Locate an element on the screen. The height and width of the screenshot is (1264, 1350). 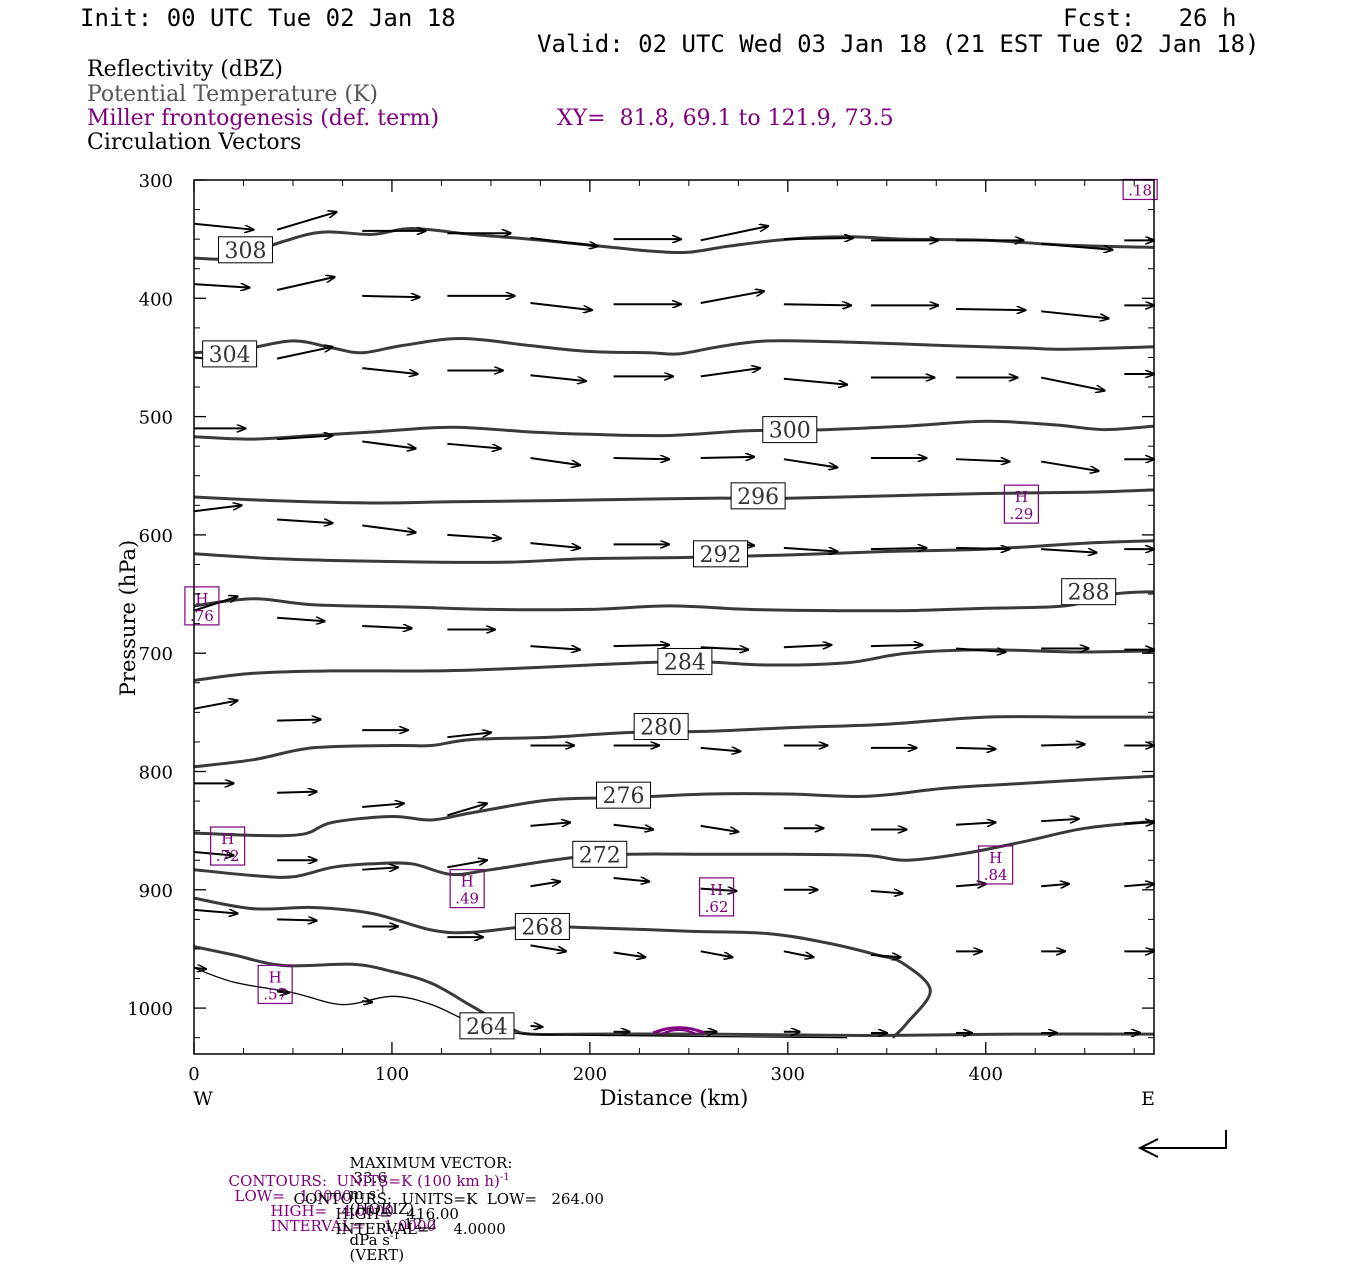
theta-contour-label: 264 is located at coordinates (487, 1027).